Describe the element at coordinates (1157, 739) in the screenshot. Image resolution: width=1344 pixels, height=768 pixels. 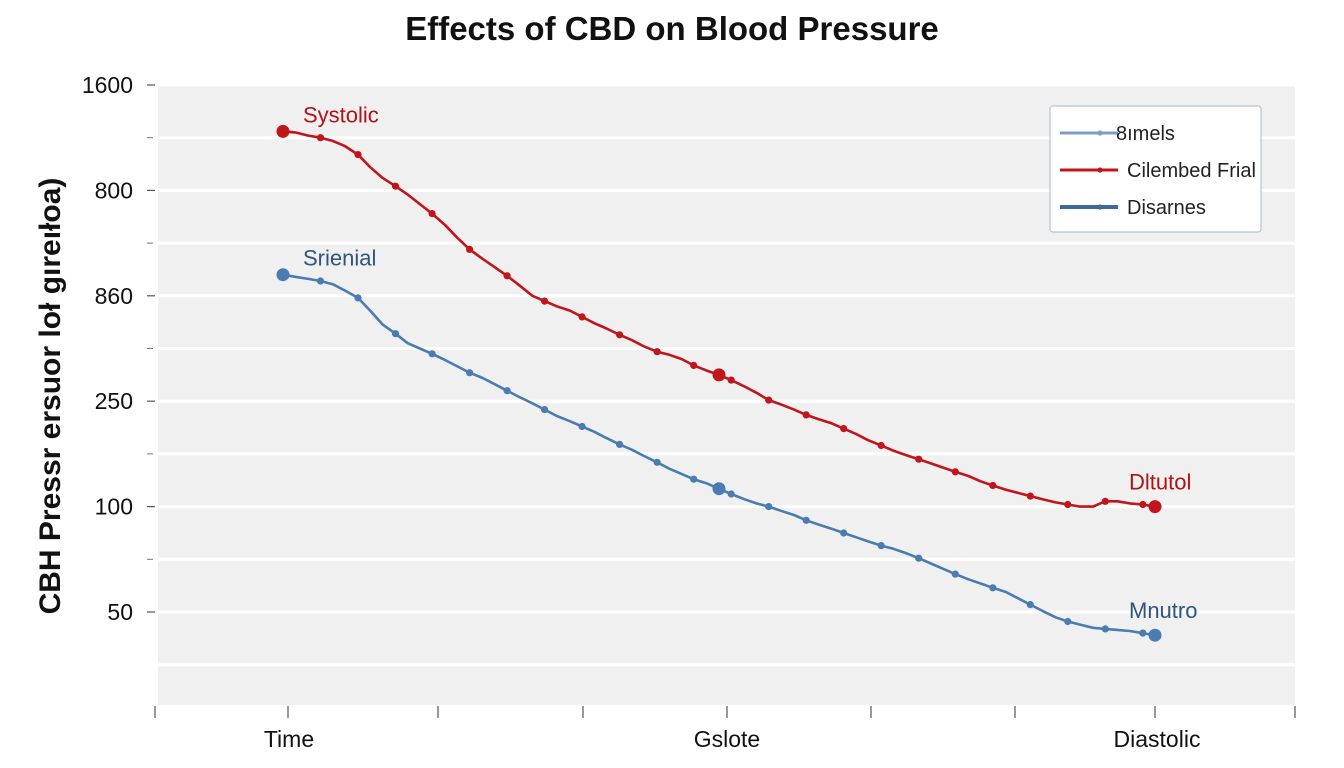
I see `x-tick-label: Diastolic` at that location.